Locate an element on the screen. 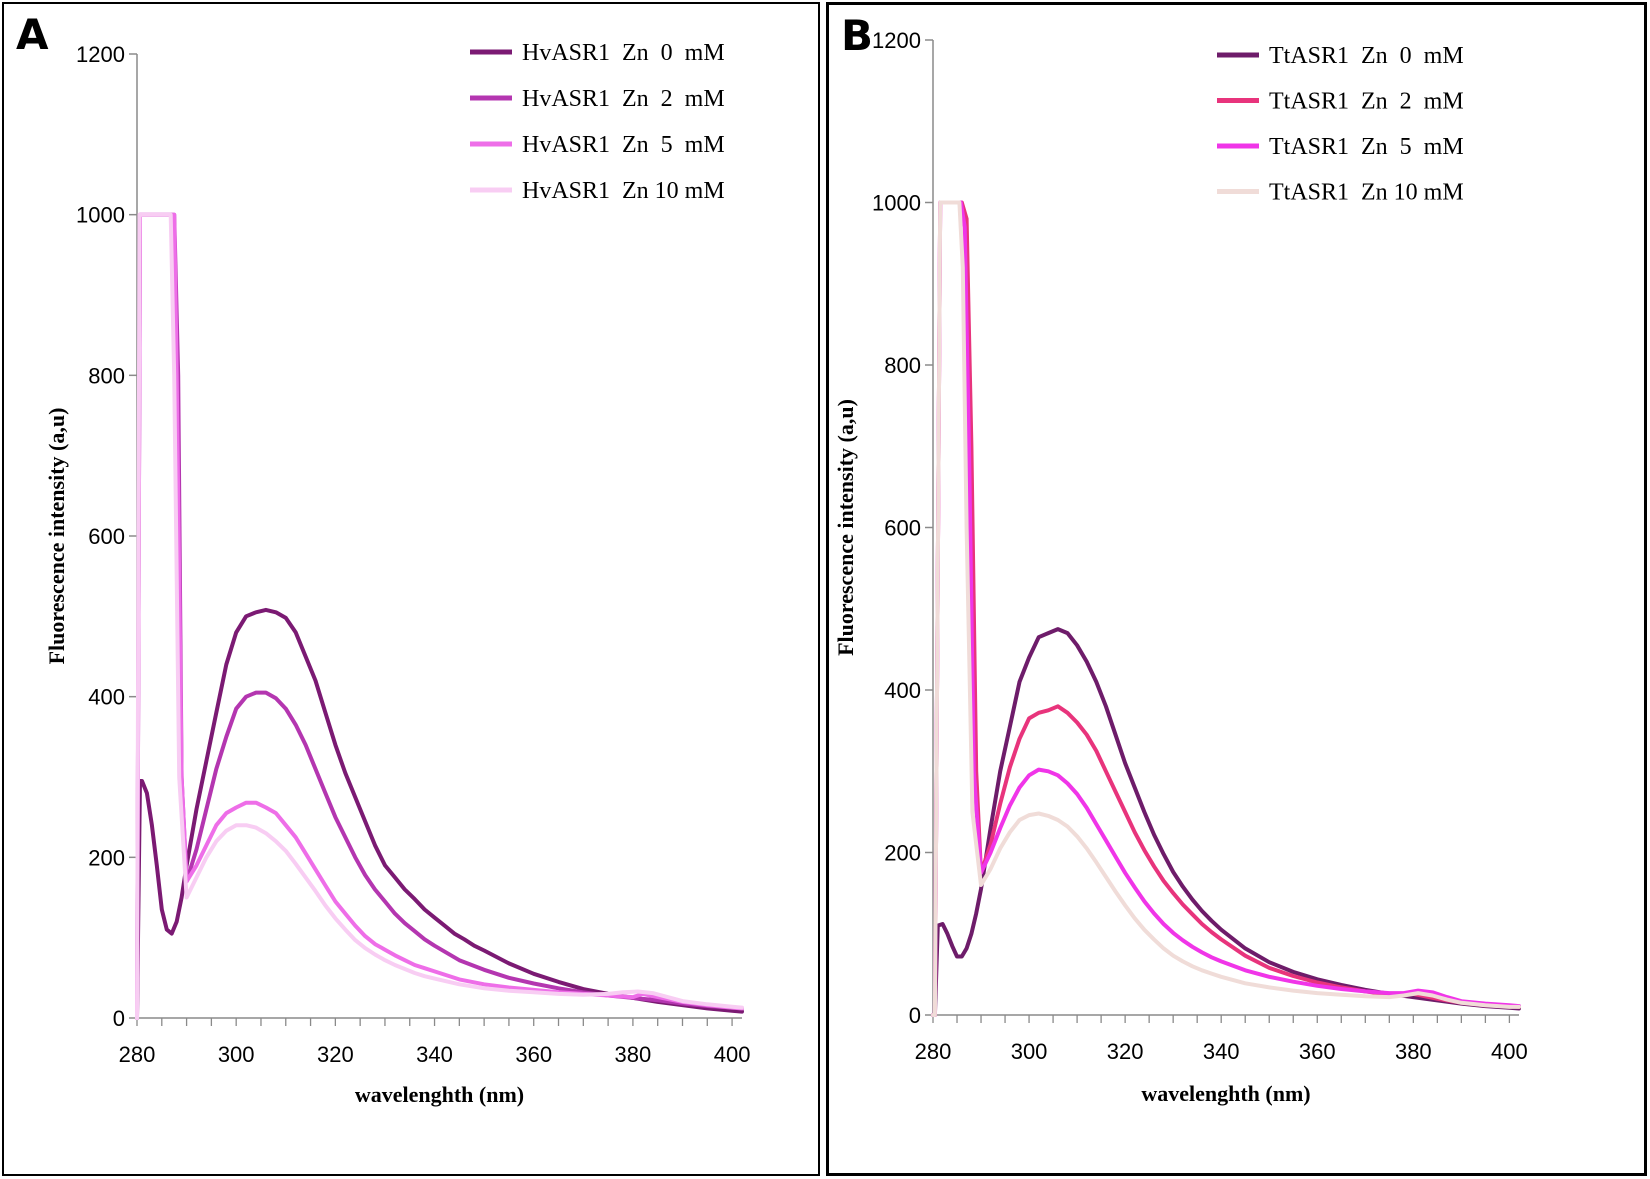  legend-label: HvASR1 Zn 5 mM is located at coordinates (623, 145).